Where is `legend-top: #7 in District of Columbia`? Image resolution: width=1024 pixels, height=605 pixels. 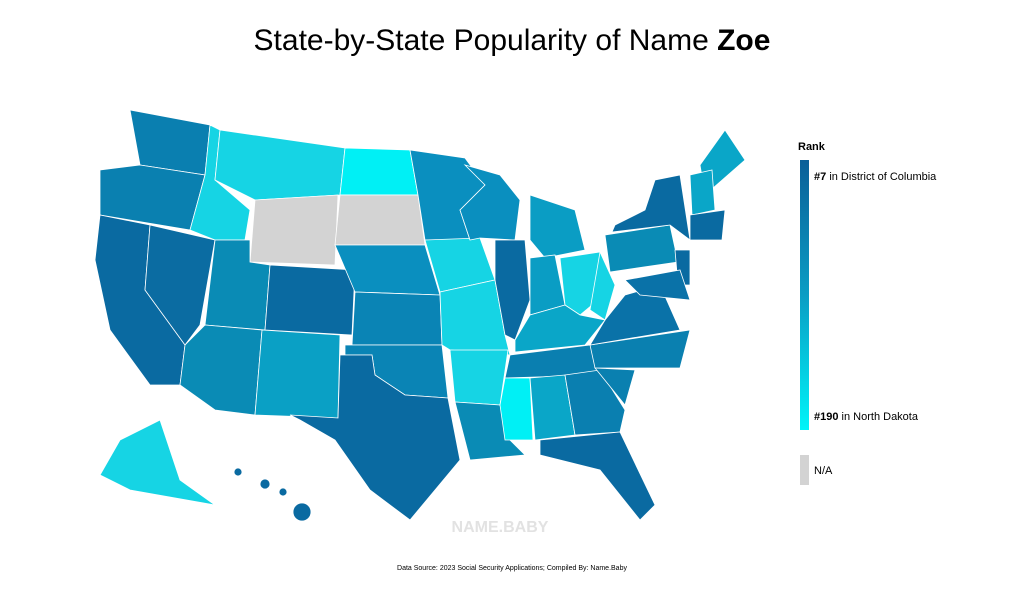 legend-top: #7 in District of Columbia is located at coordinates (875, 177).